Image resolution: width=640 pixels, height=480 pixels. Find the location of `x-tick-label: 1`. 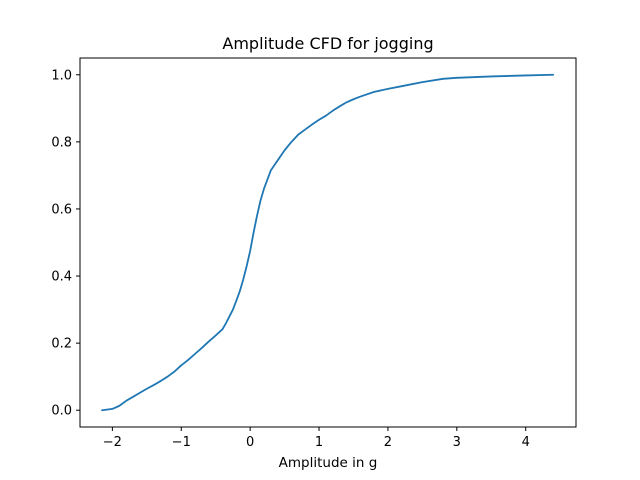

x-tick-label: 1 is located at coordinates (319, 442).